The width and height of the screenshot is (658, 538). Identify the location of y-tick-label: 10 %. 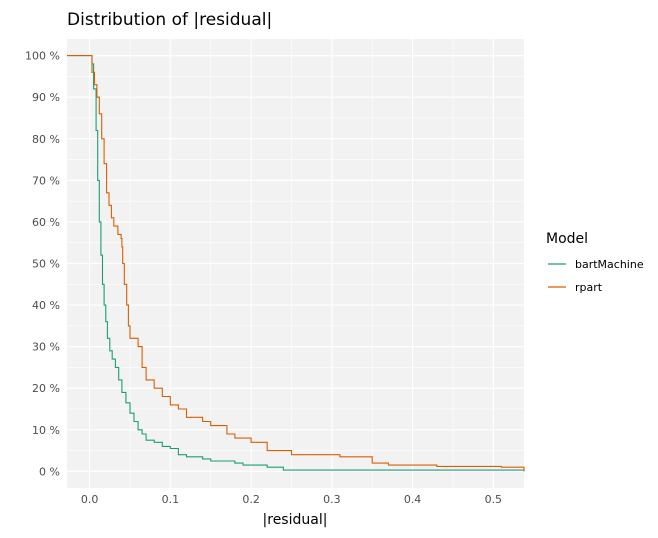
(46, 430).